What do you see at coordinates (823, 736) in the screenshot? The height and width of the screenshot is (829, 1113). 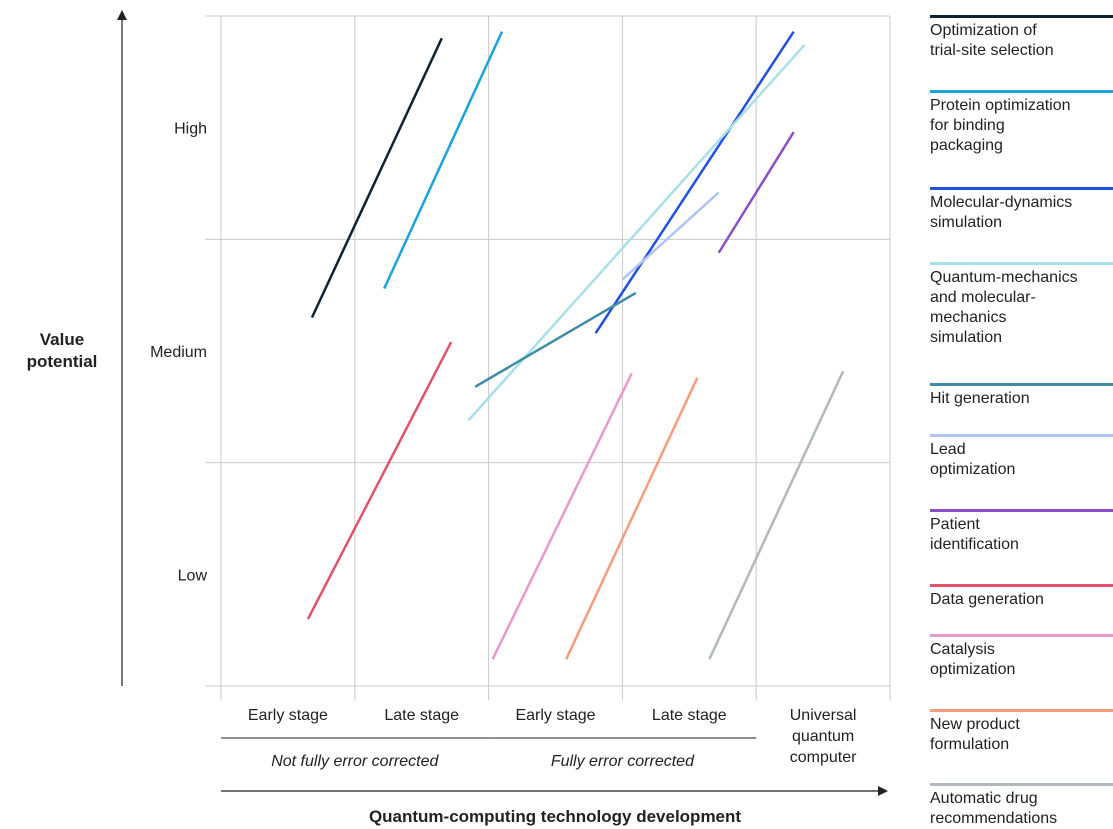 I see `x-tick-label: Universal quantum computer` at bounding box center [823, 736].